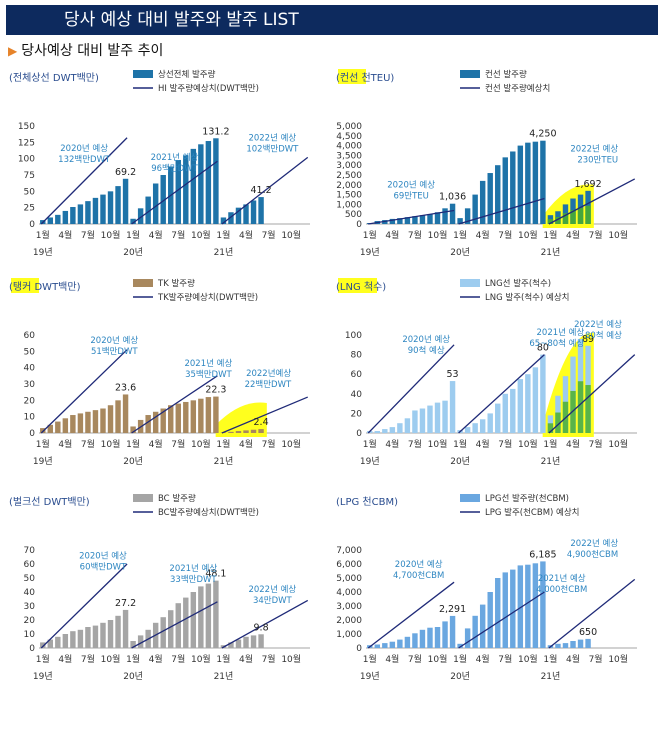  I want to click on chart-title: (벌크선 DWT백만), so click(49, 502).